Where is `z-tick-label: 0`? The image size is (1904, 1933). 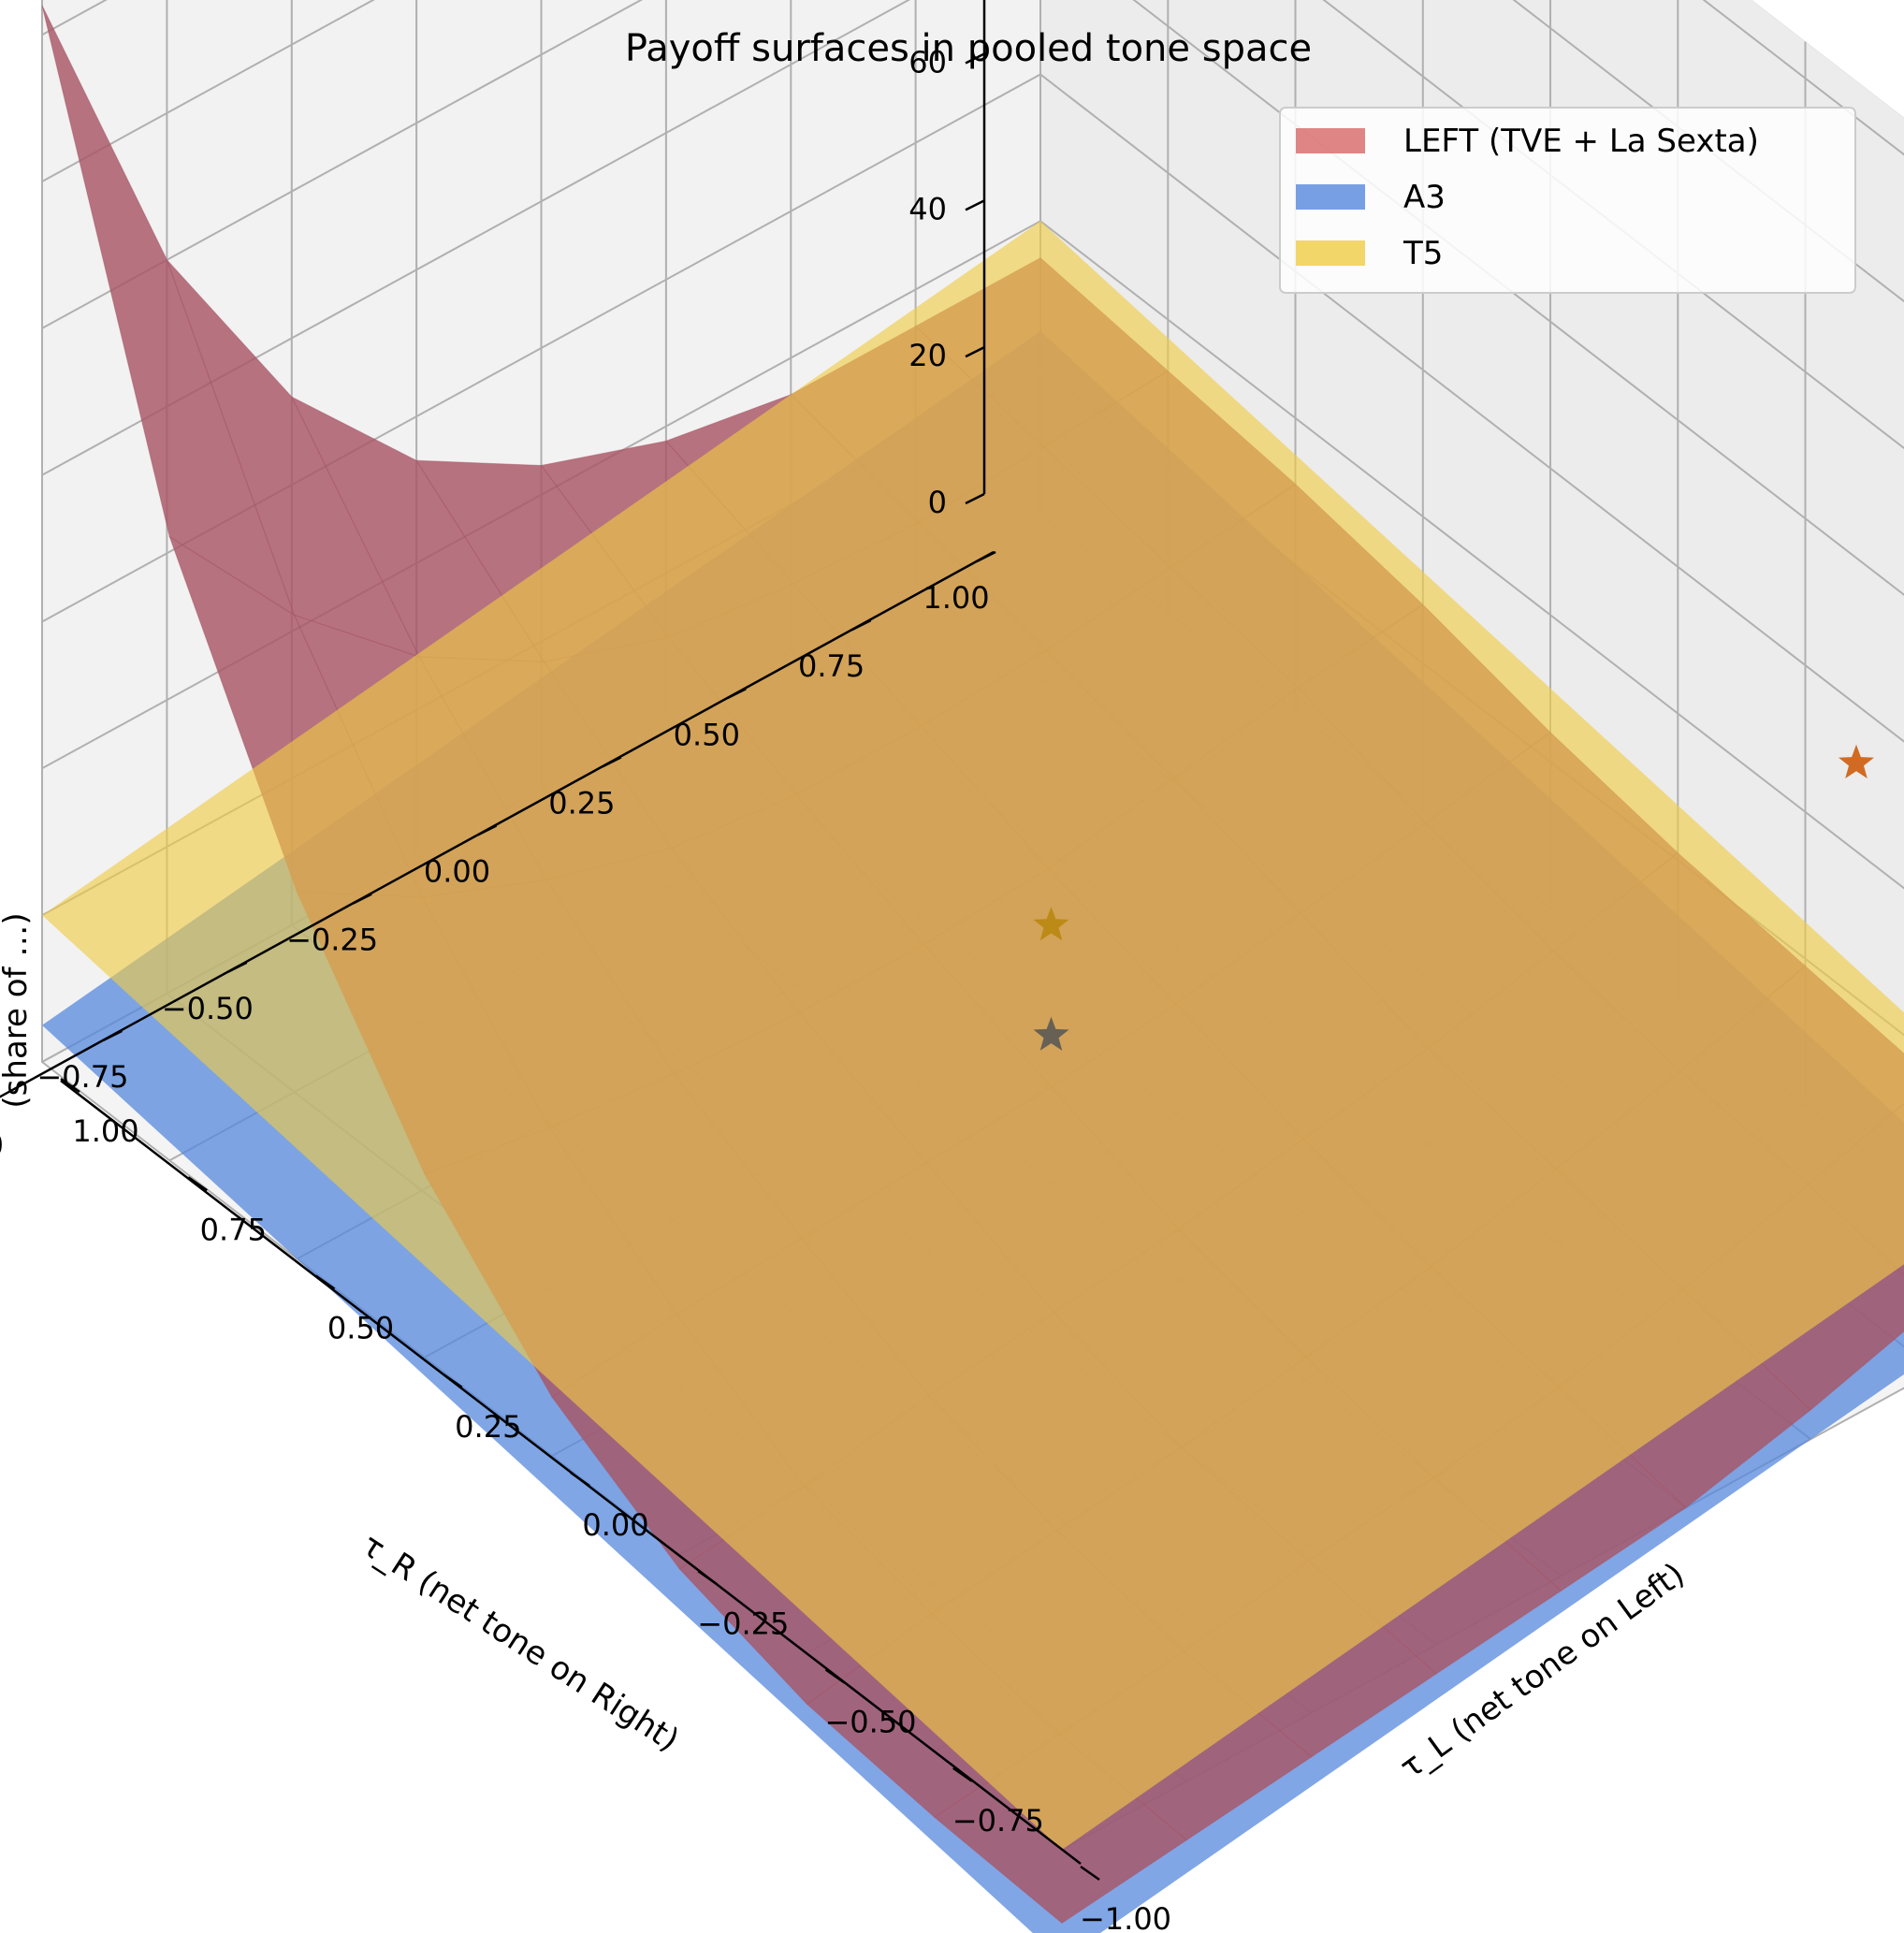 z-tick-label: 0 is located at coordinates (937, 503).